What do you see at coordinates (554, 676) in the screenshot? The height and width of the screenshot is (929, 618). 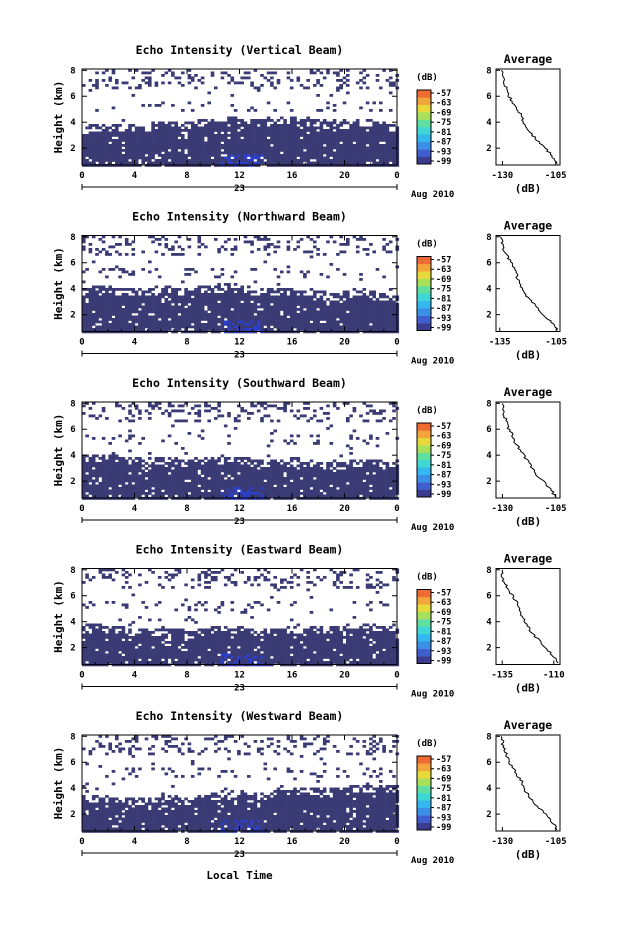 I see `profile-x-tick-label: -110` at bounding box center [554, 676].